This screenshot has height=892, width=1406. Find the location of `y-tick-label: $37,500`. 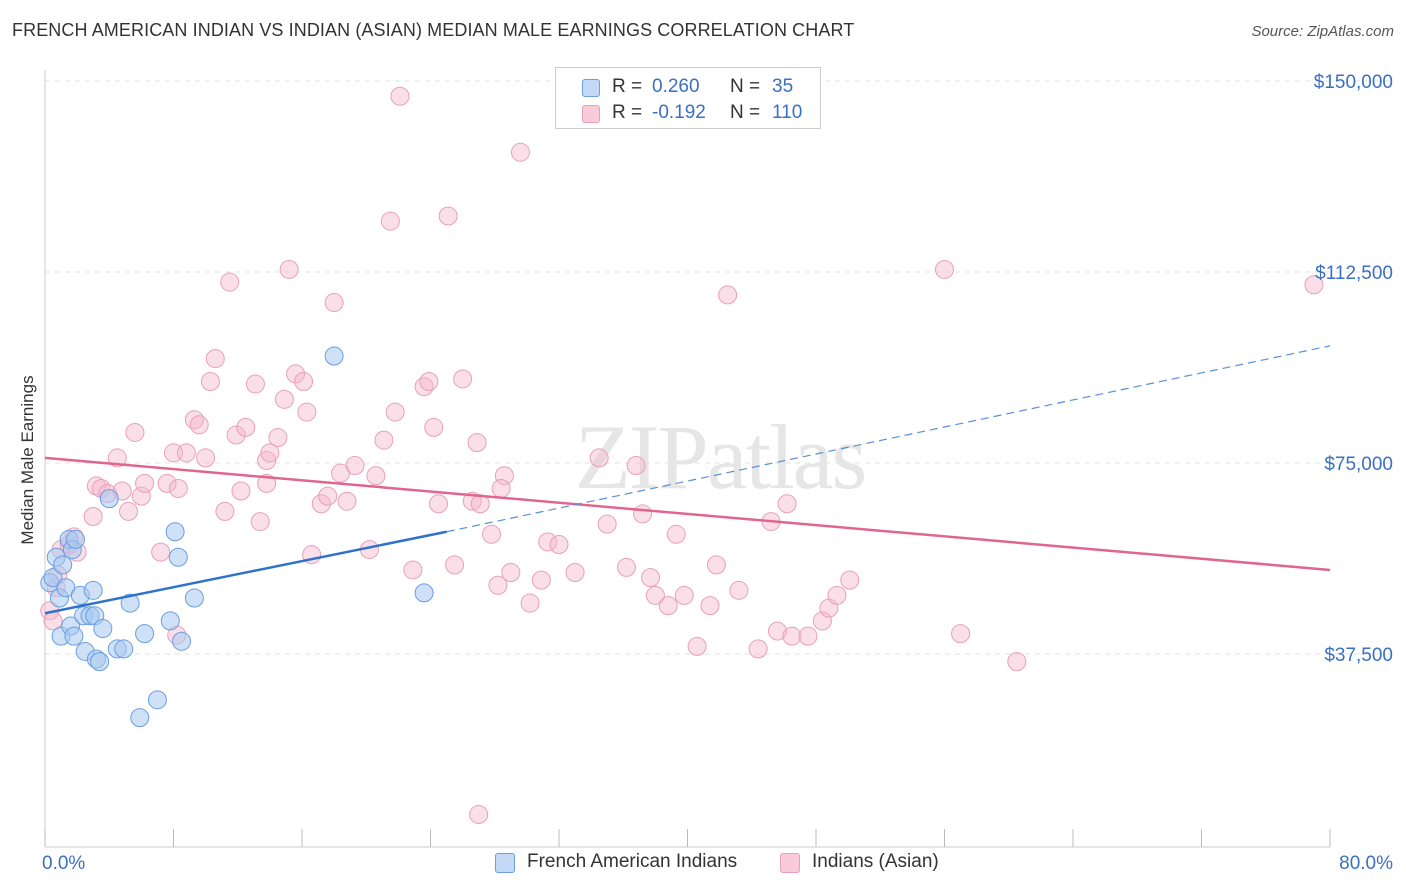

y-tick-label: $37,500 is located at coordinates (1358, 655).